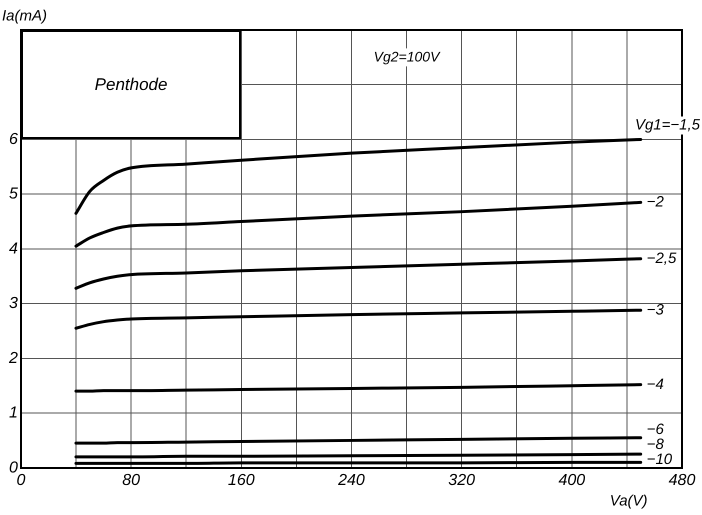 This screenshot has height=515, width=702. I want to click on annotation: Penthode, so click(131, 84).